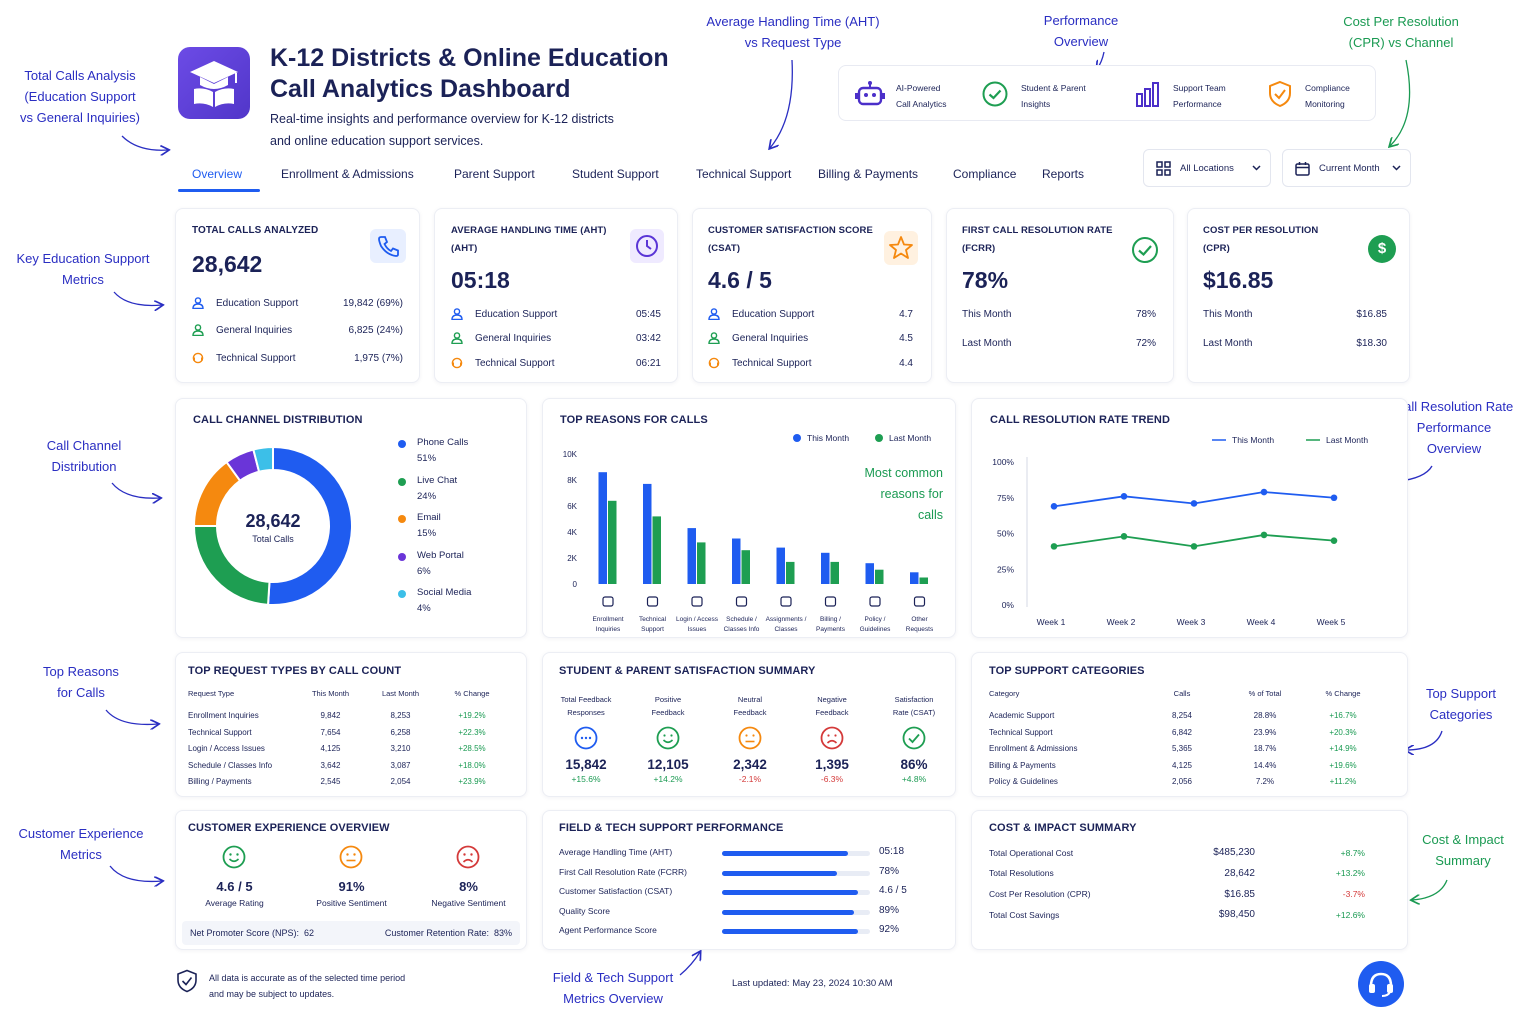 This screenshot has height=1024, width=1535. Describe the element at coordinates (1352, 852) in the screenshot. I see `cost-change: +8.7%` at that location.